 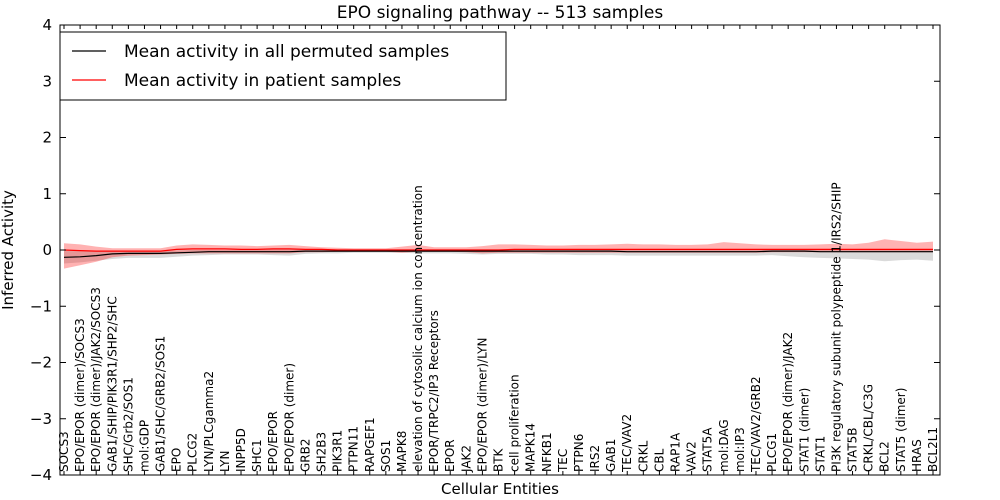 I want to click on x-category-label: RAP1A, so click(x=676, y=452).